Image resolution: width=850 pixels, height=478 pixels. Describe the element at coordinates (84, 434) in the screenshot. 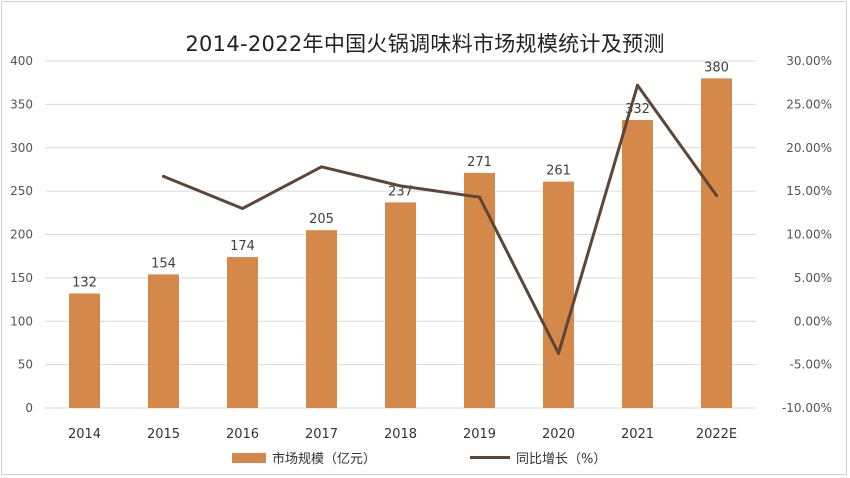

I see `x-axis-tick-label: 2014` at that location.